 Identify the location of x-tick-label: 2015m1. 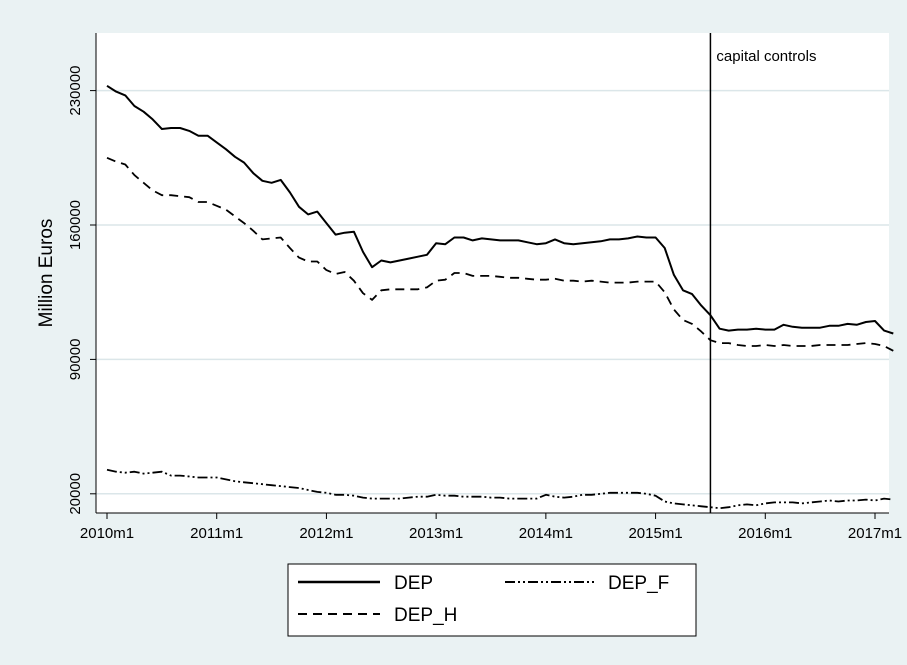
(655, 533).